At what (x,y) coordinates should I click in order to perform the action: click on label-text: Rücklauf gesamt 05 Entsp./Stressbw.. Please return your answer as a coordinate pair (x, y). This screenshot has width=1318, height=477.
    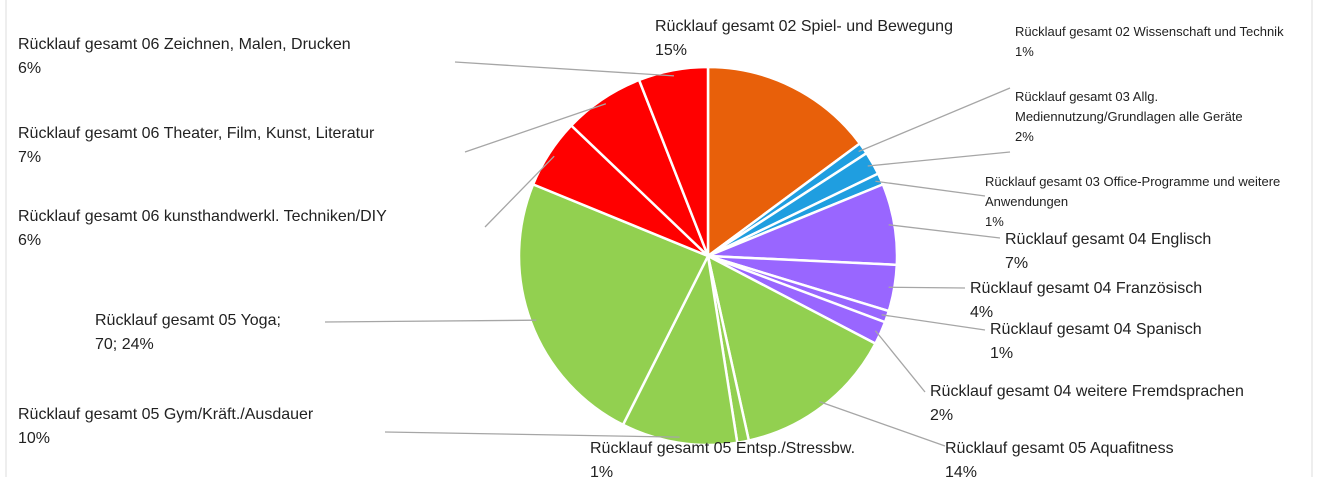
    Looking at the image, I should click on (723, 448).